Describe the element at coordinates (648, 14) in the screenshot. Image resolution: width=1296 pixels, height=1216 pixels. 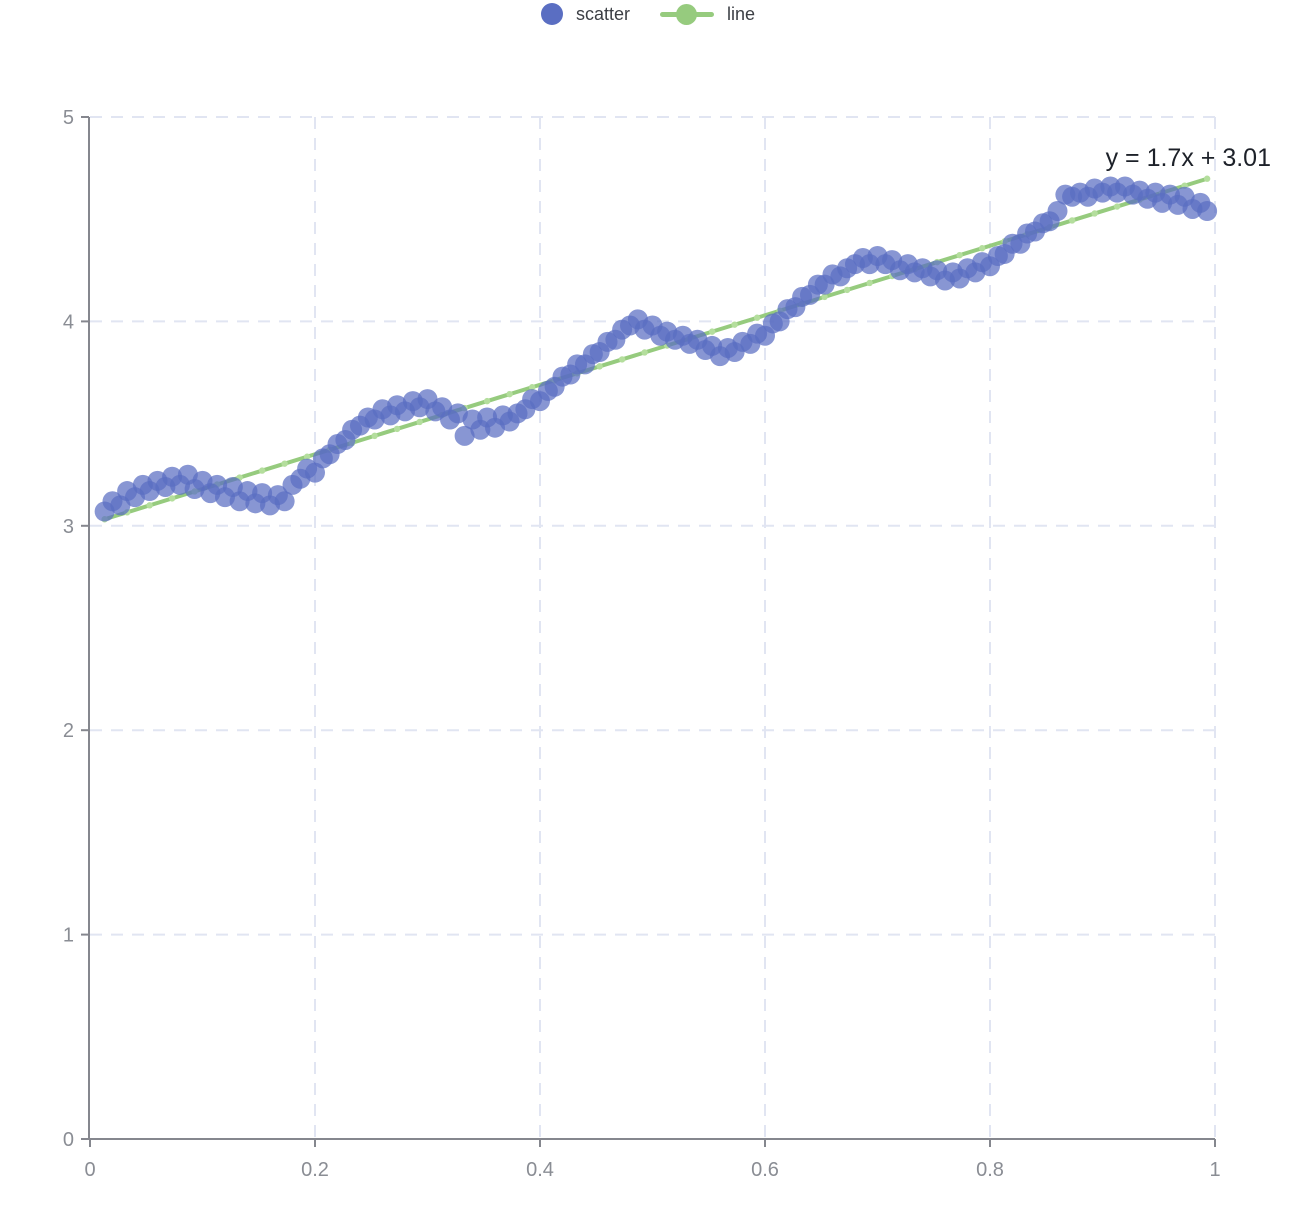
I see `chart-legend: scatter line` at that location.